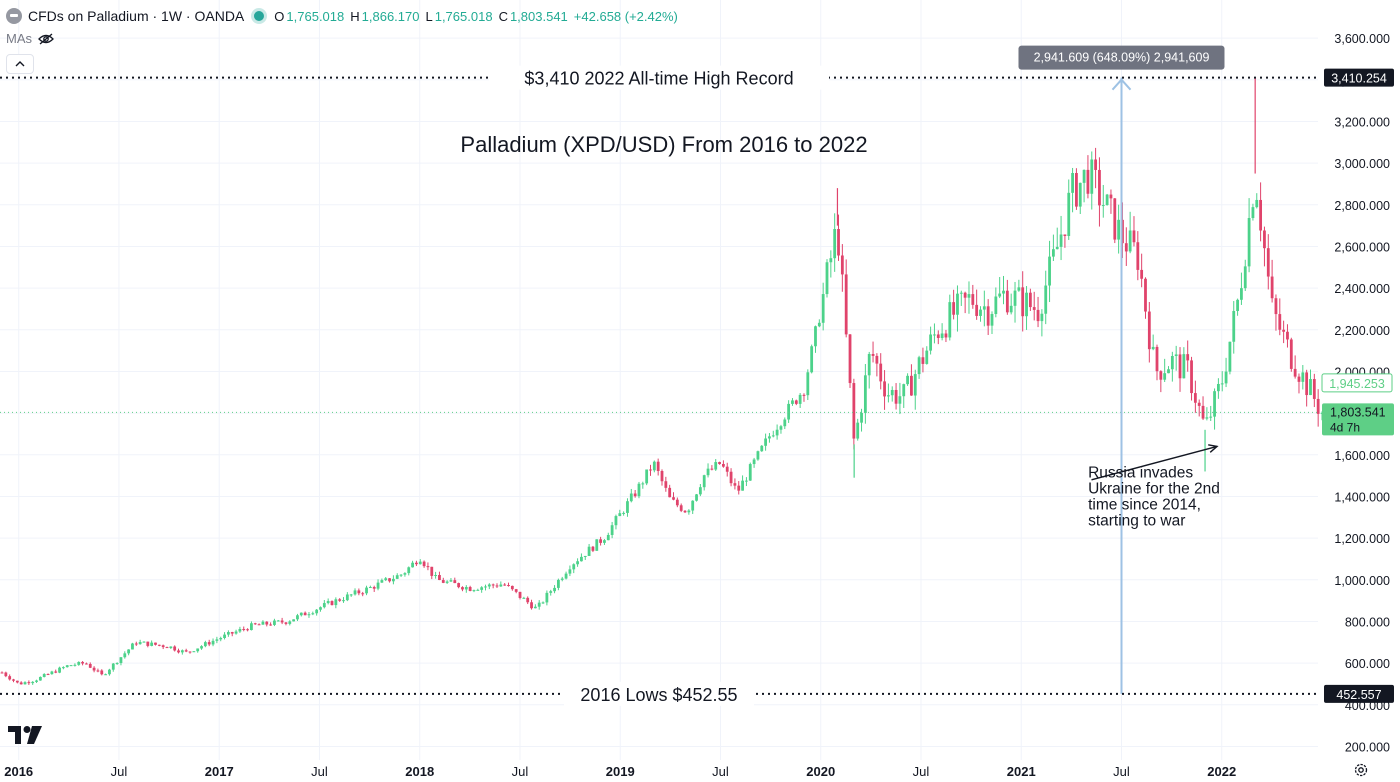 This screenshot has width=1400, height=782. I want to click on eye-hidden-icon, so click(46, 39).